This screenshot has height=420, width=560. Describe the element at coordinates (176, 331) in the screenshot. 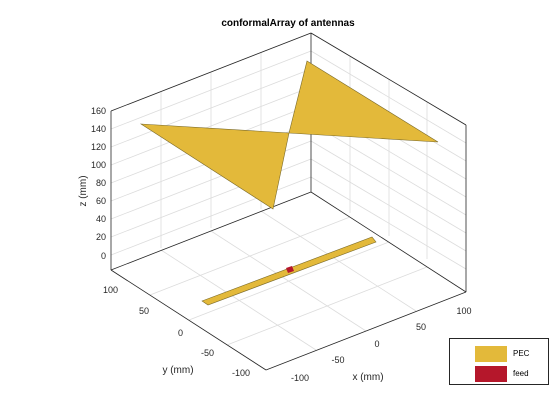

I see `y-axis-ticks: 100 50 0 -50 -100` at that location.